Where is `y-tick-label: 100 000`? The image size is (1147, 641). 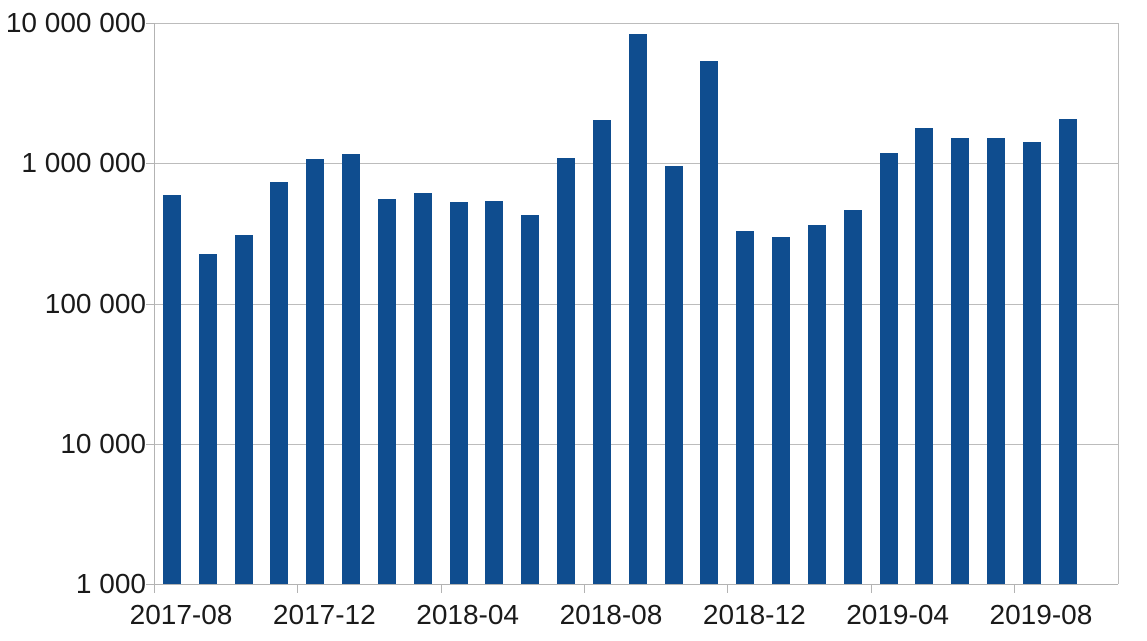
y-tick-label: 100 000 is located at coordinates (95, 303).